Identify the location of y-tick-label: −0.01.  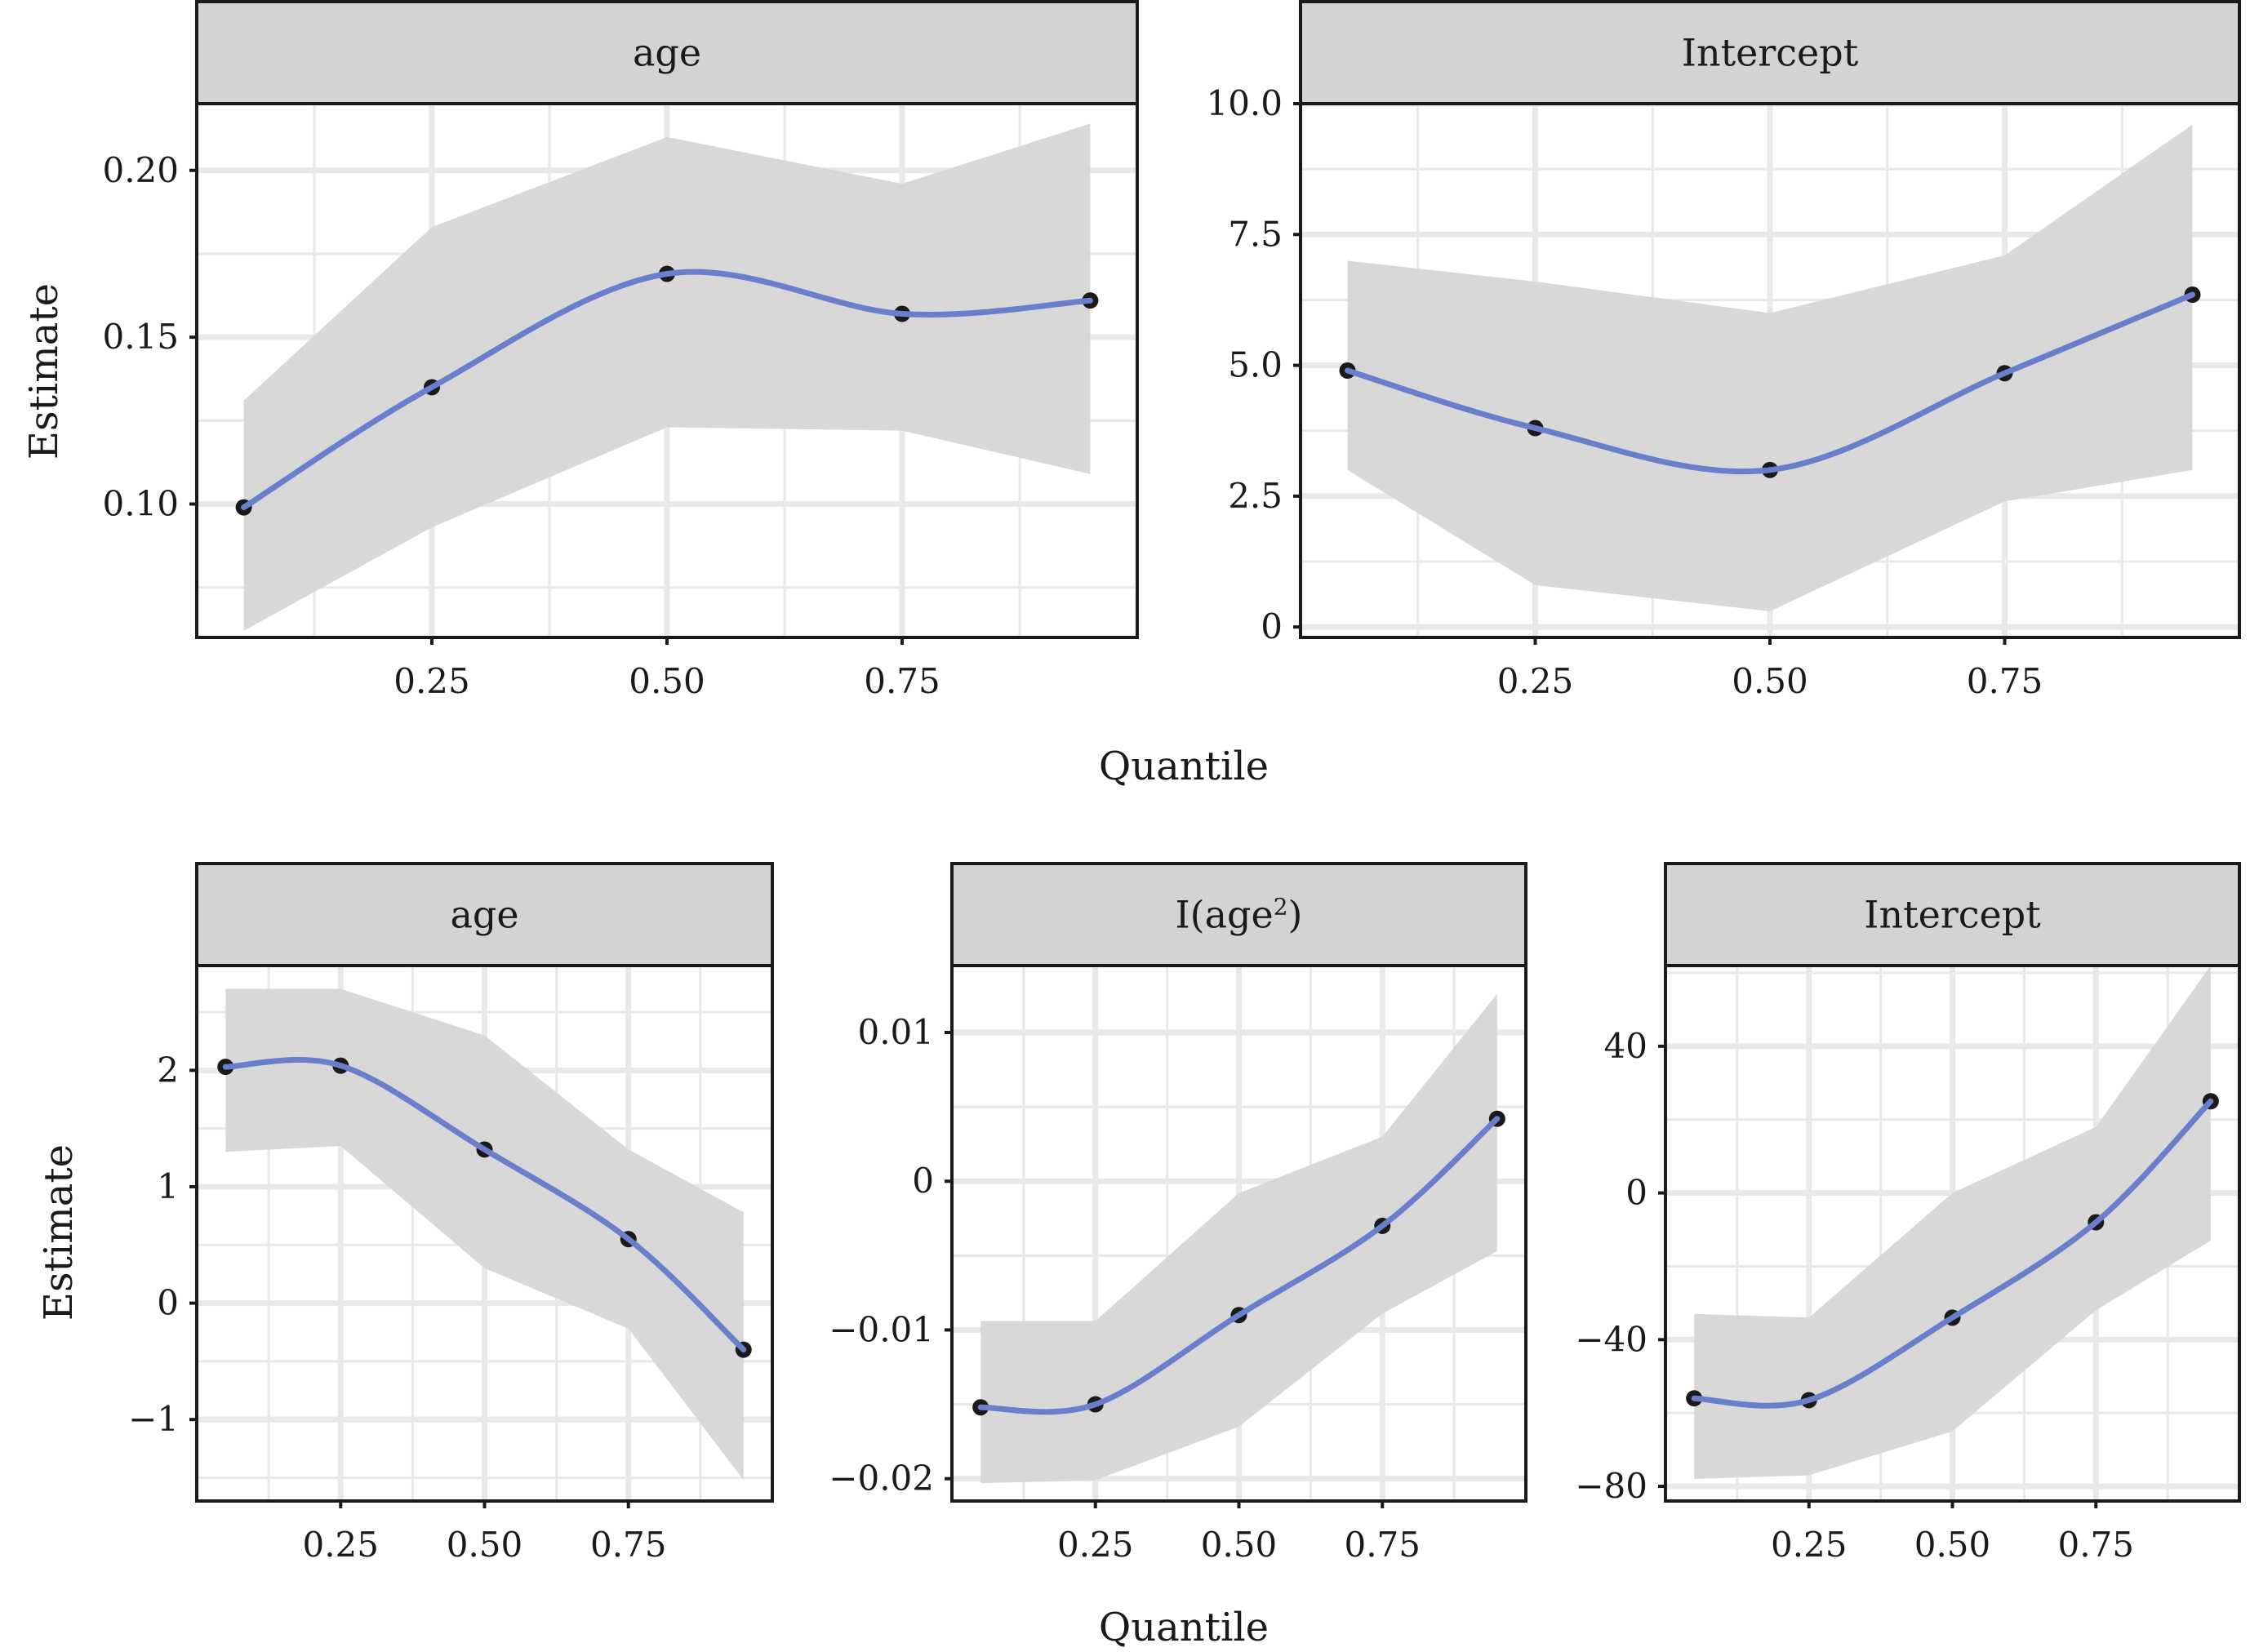
(882, 1329).